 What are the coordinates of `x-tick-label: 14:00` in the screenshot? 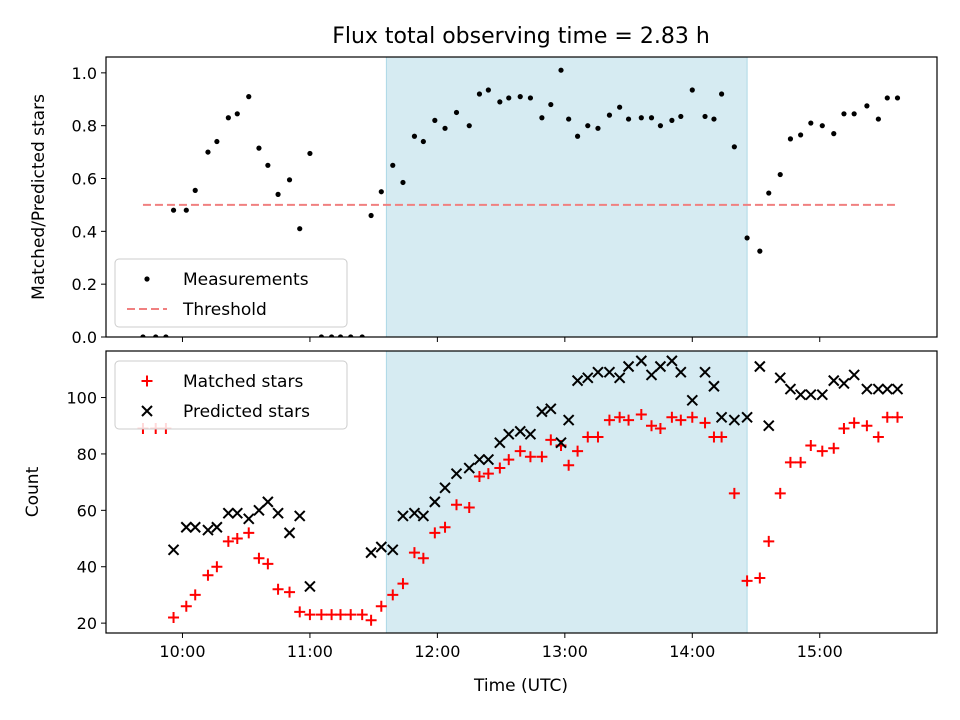 It's located at (692, 651).